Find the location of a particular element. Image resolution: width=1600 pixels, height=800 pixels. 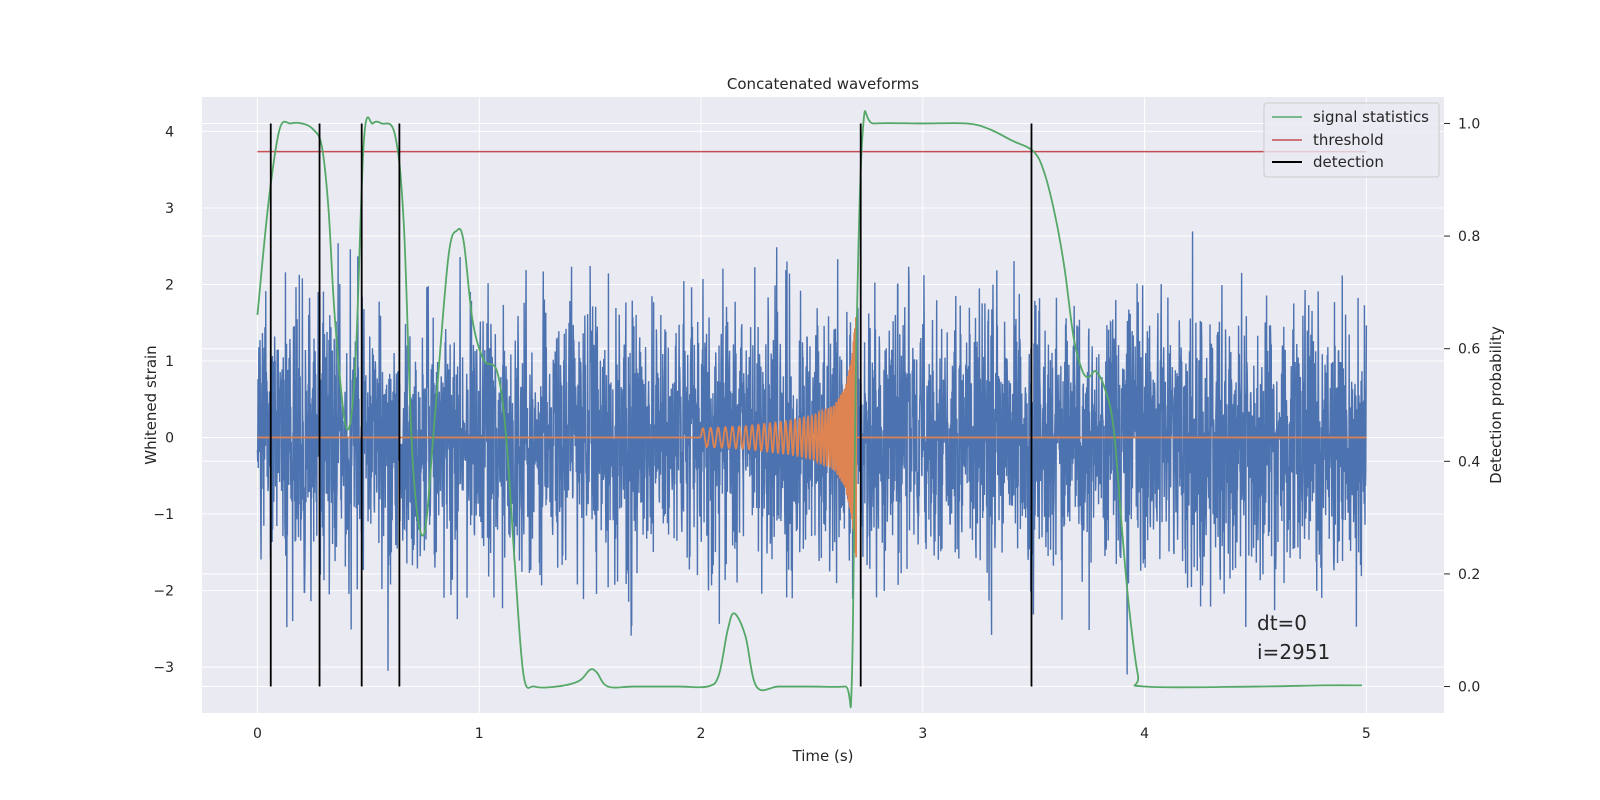

y-tick-label-right: 1.0 is located at coordinates (1469, 124).